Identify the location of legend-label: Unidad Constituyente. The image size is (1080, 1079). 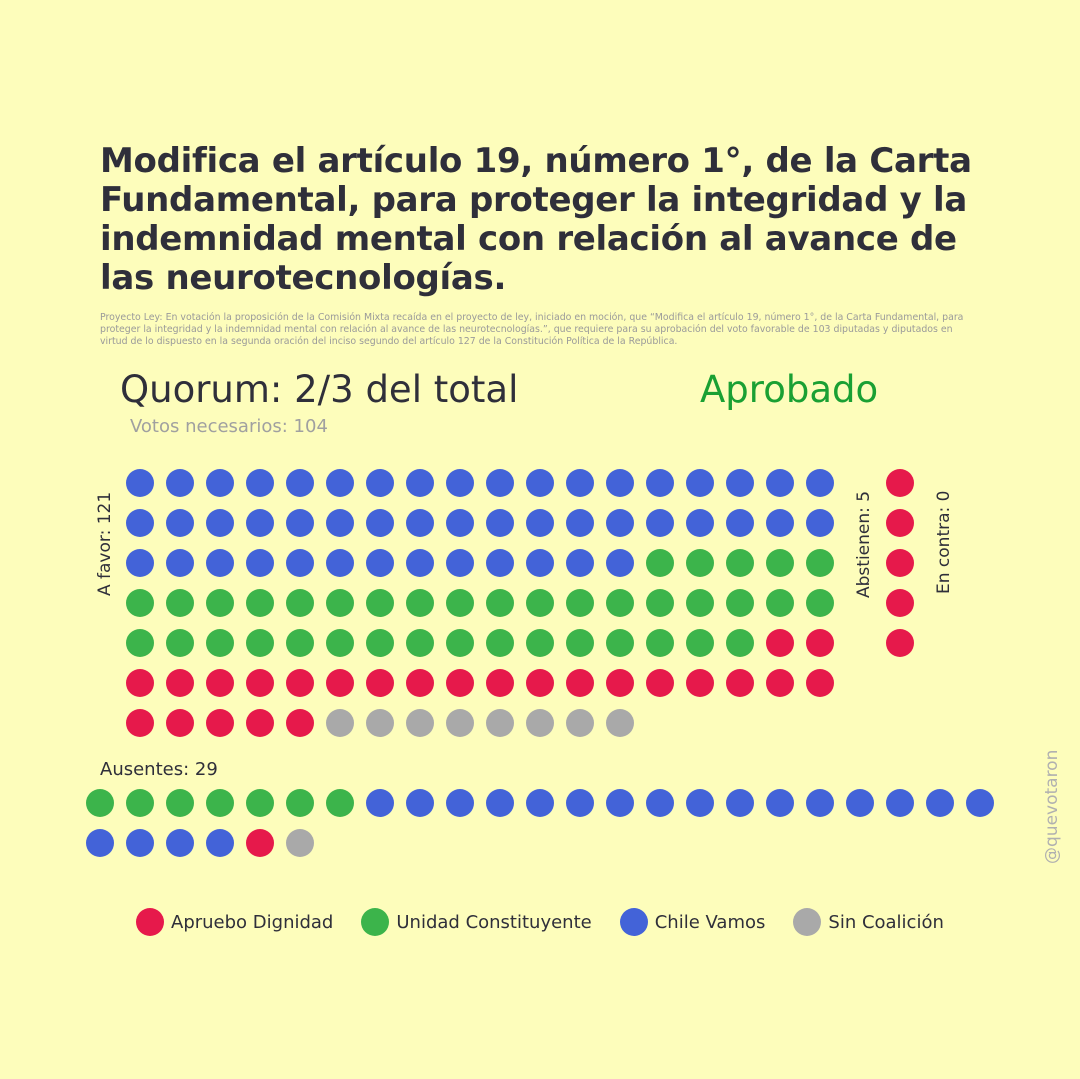
(494, 922).